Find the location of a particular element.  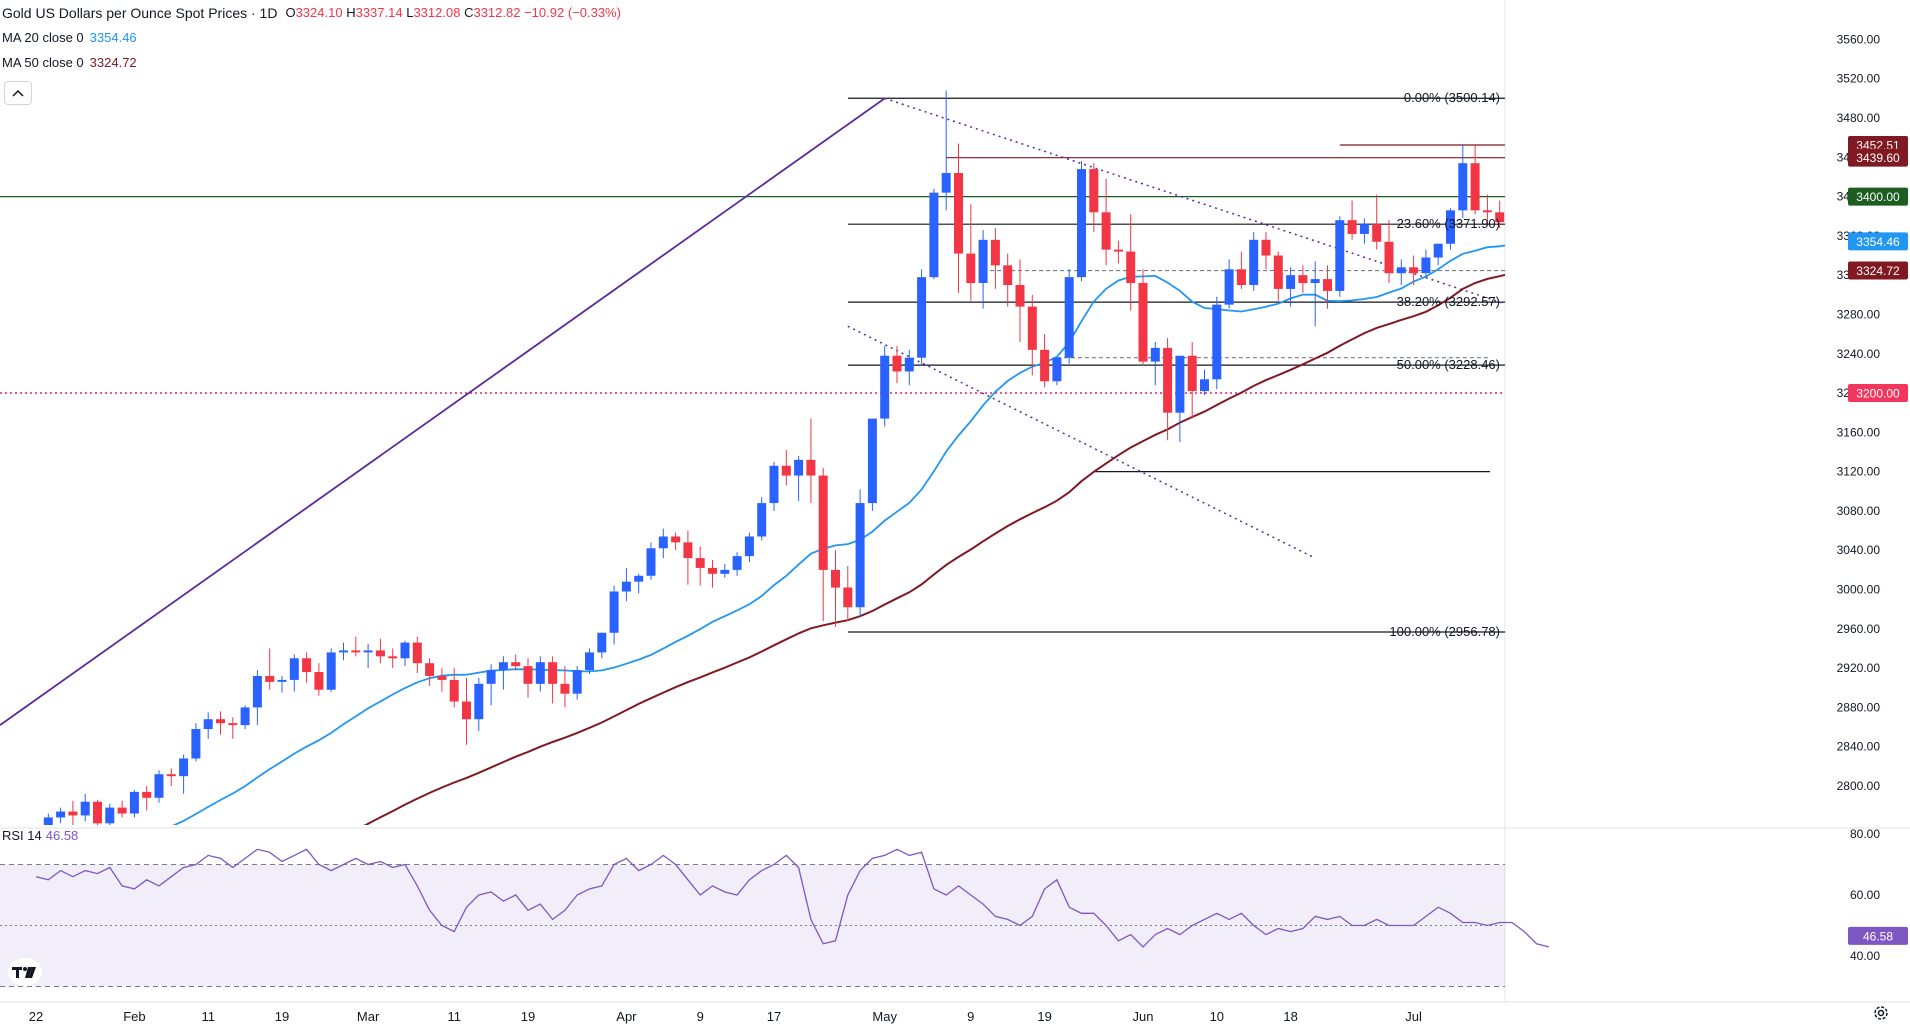

fib-label-4: 100.00% (2956.78) is located at coordinates (1444, 631).